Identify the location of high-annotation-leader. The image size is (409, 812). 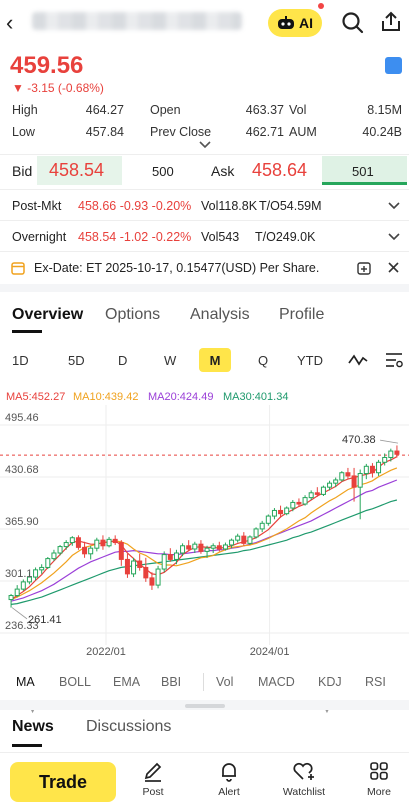
(389, 441).